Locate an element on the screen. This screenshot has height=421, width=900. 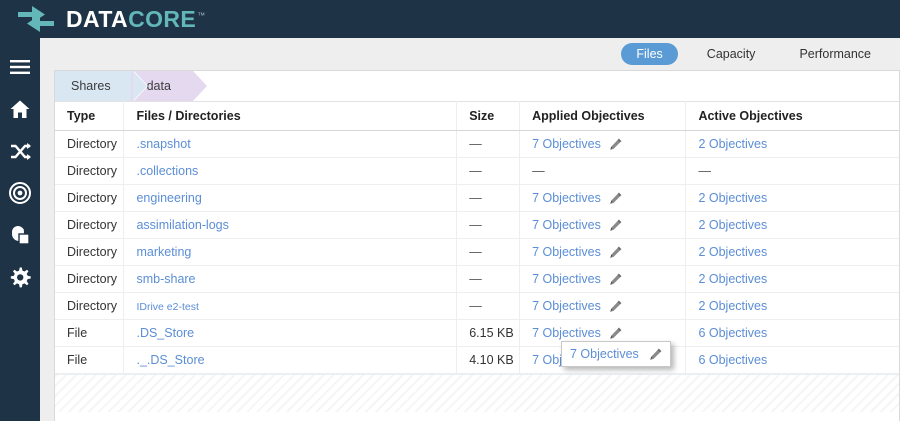
cell-name: .collections is located at coordinates (290, 171).